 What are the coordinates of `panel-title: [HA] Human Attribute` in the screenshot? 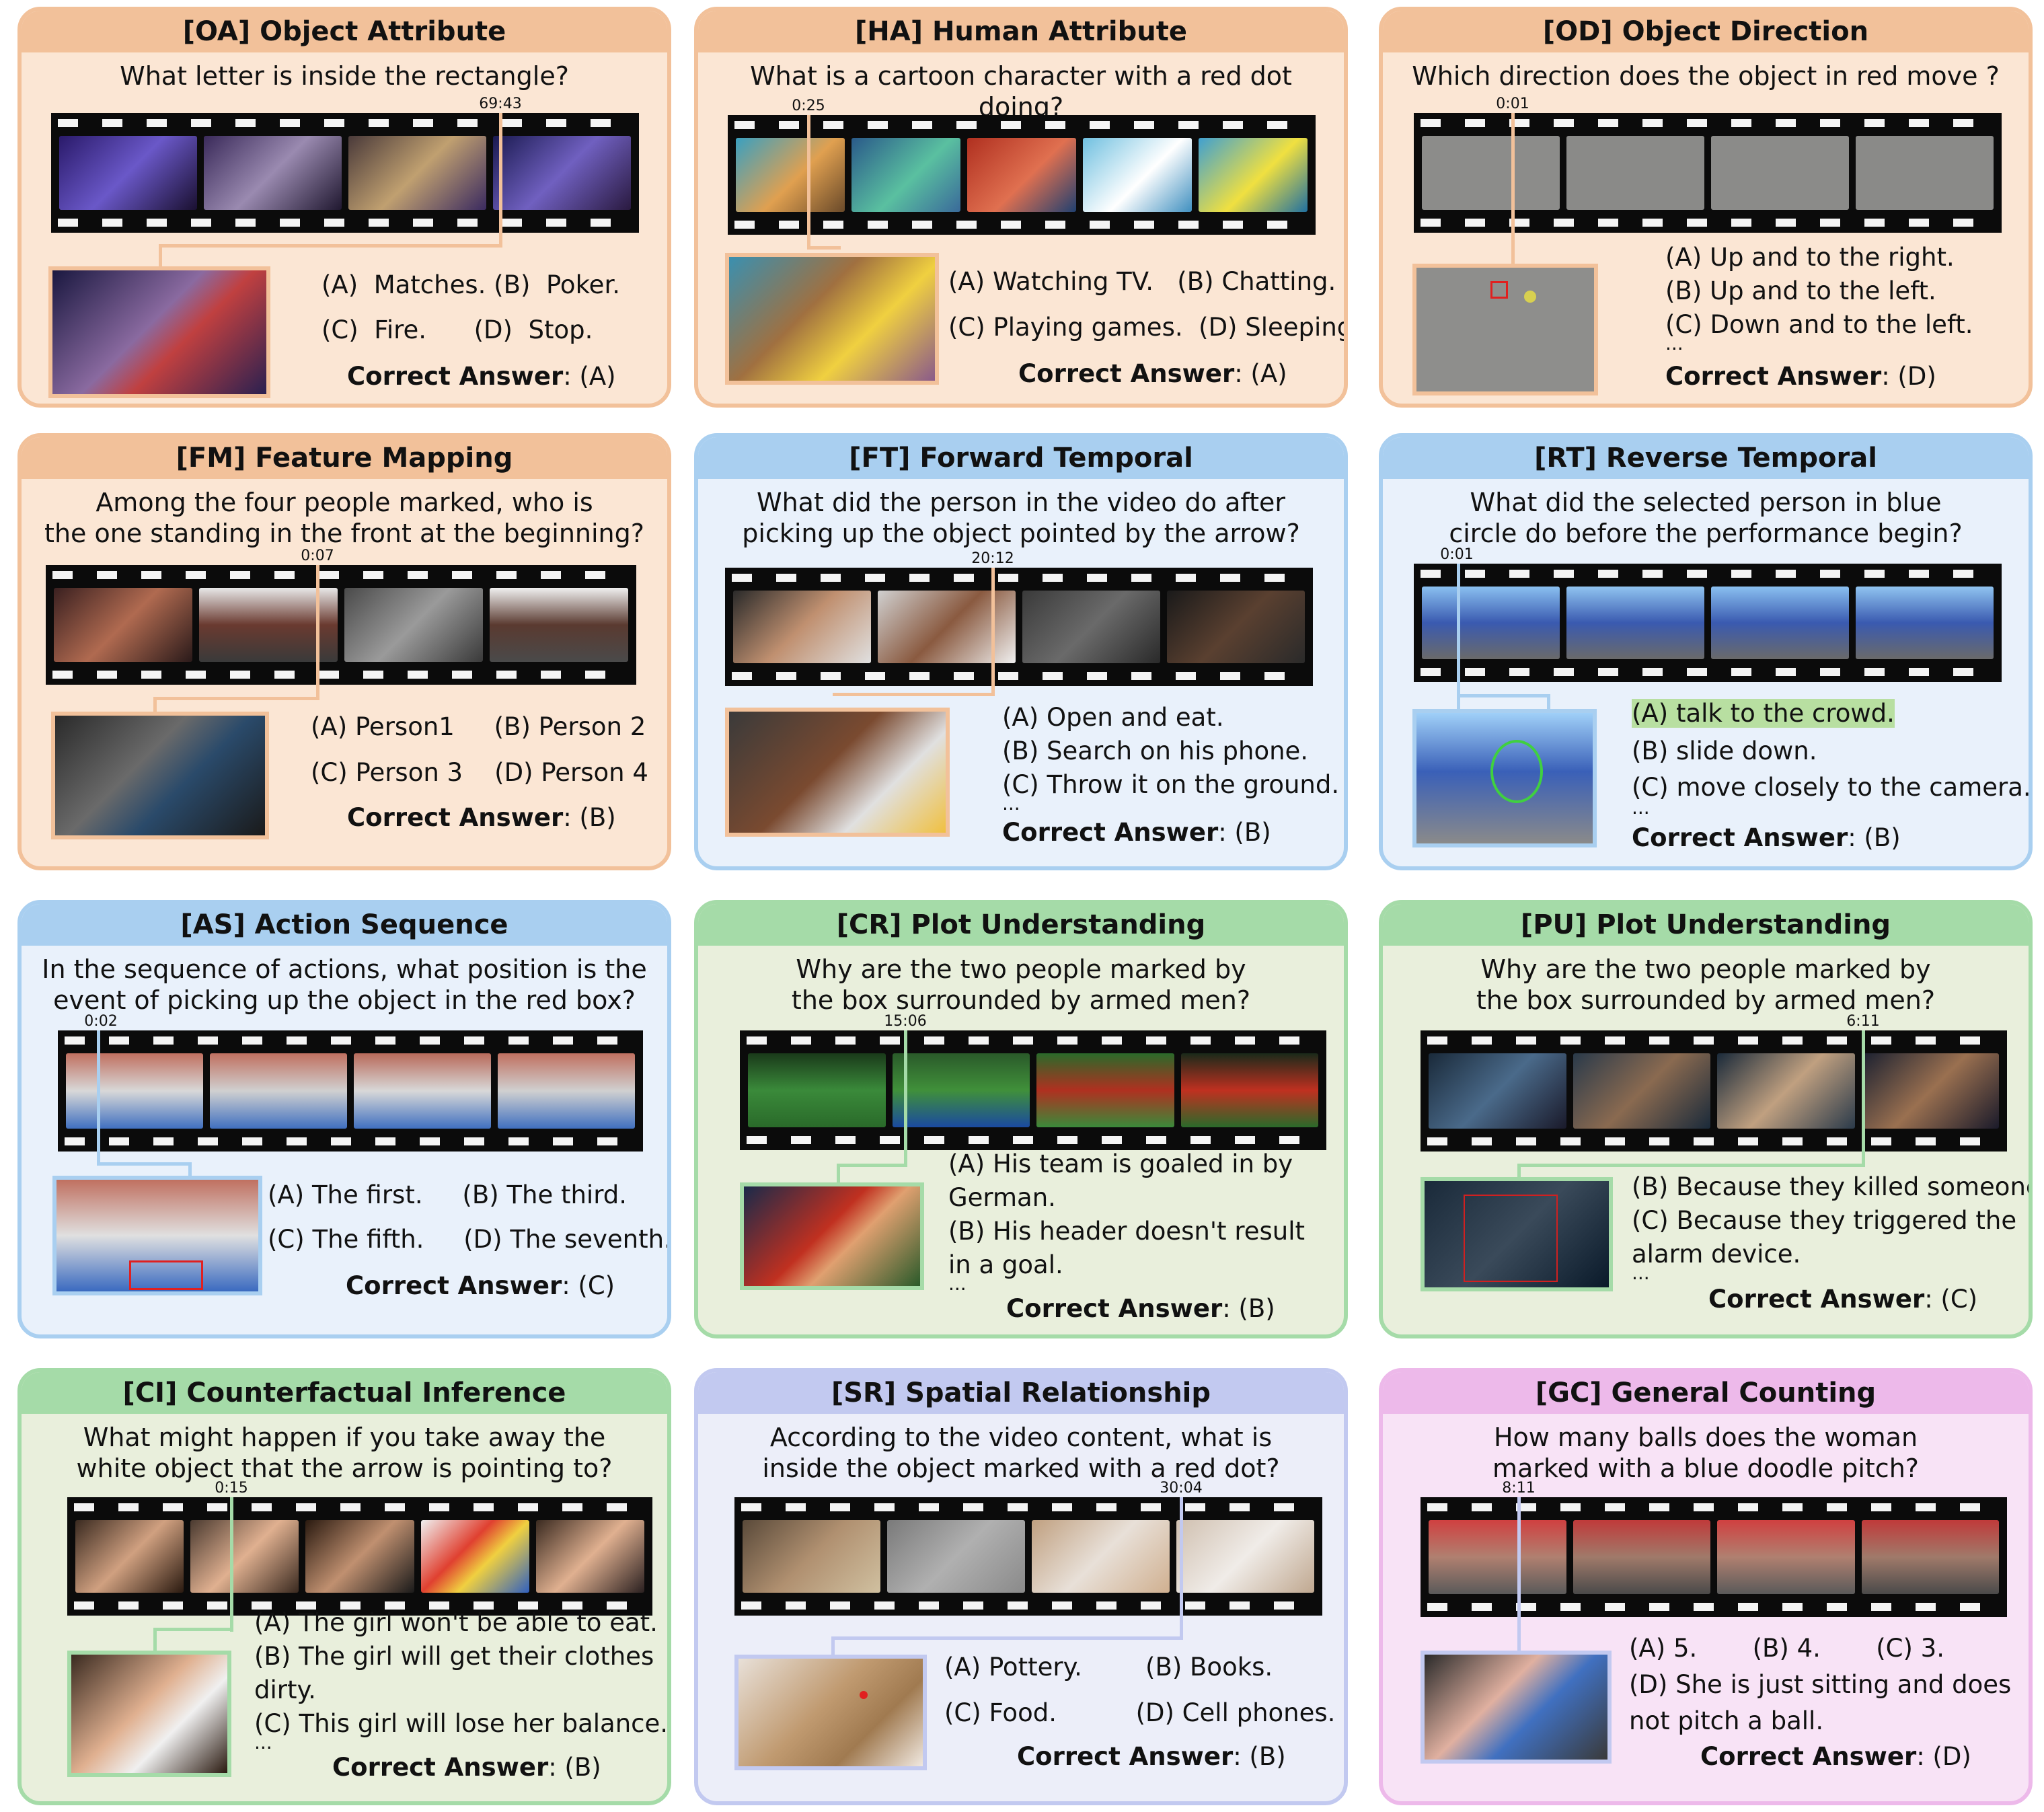 It's located at (1021, 31).